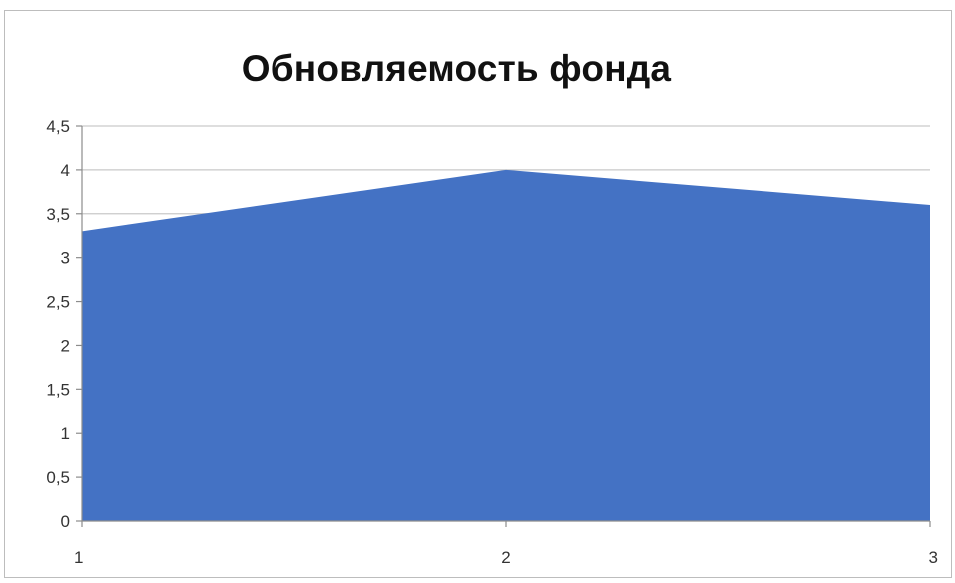 The height and width of the screenshot is (583, 955). I want to click on x-tick-label: 2, so click(505, 557).